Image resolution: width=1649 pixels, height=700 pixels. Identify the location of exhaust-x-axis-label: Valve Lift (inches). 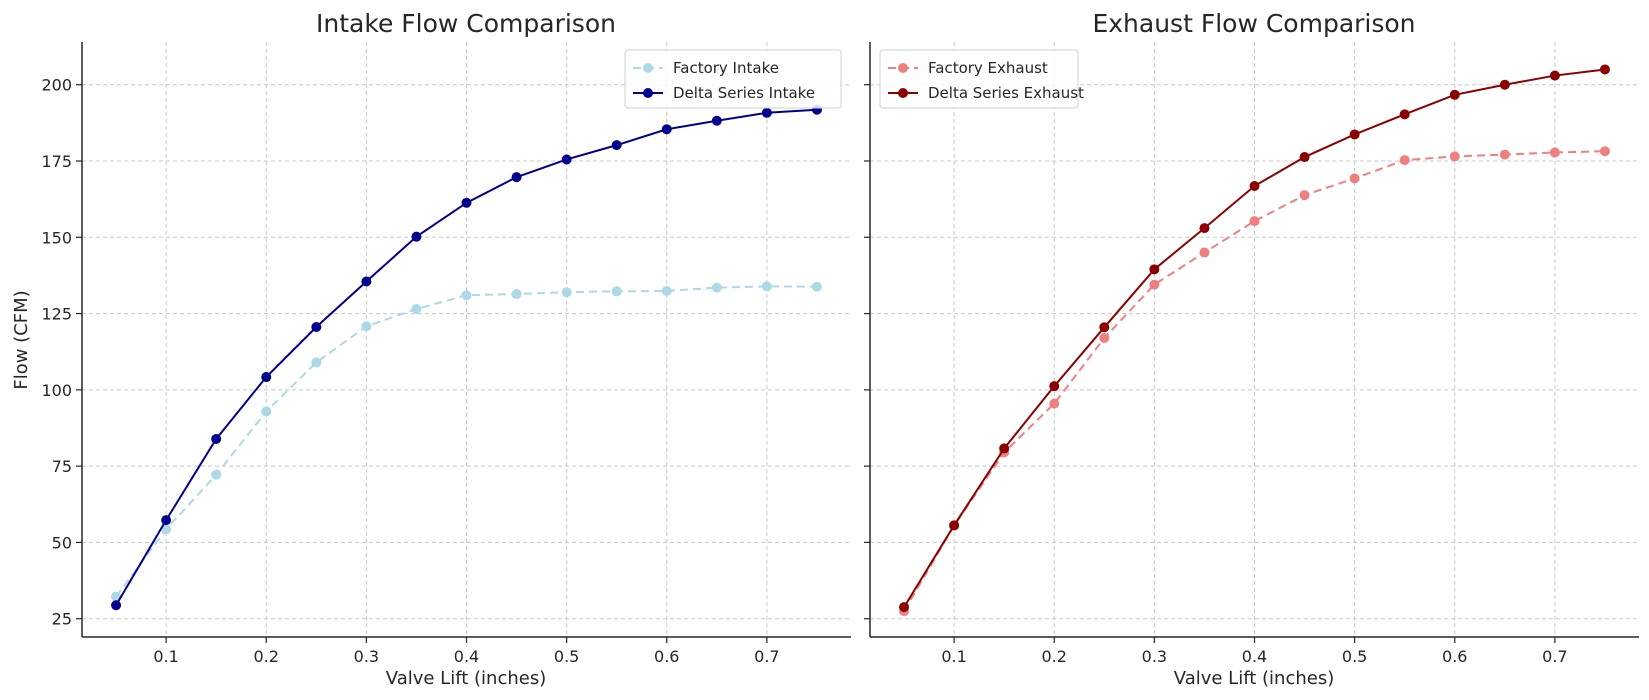
(1254, 678).